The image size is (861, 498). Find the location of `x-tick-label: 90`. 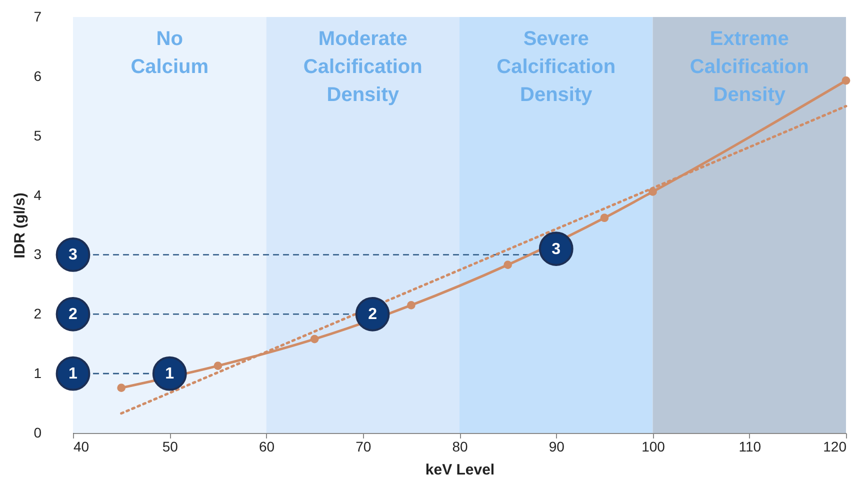

x-tick-label: 90 is located at coordinates (556, 446).